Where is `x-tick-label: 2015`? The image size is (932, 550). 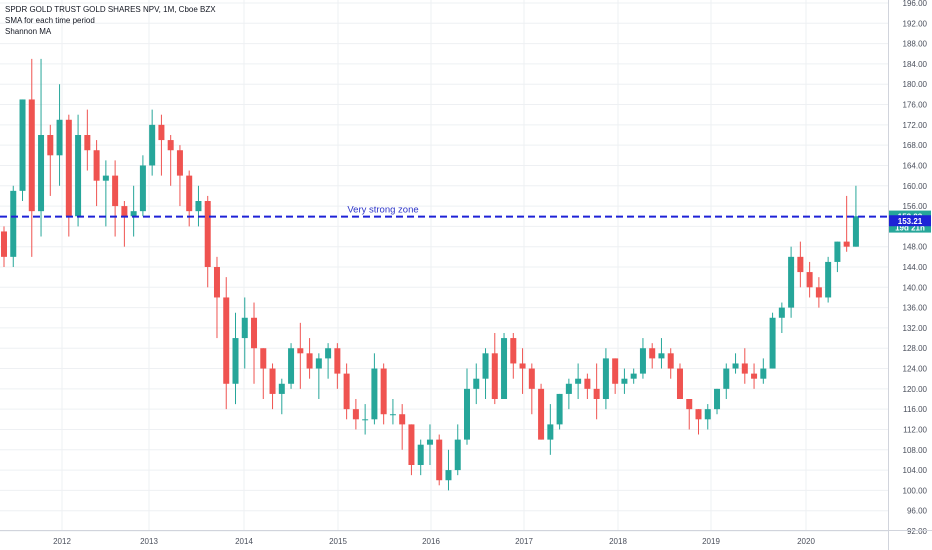
x-tick-label: 2015 is located at coordinates (338, 541).